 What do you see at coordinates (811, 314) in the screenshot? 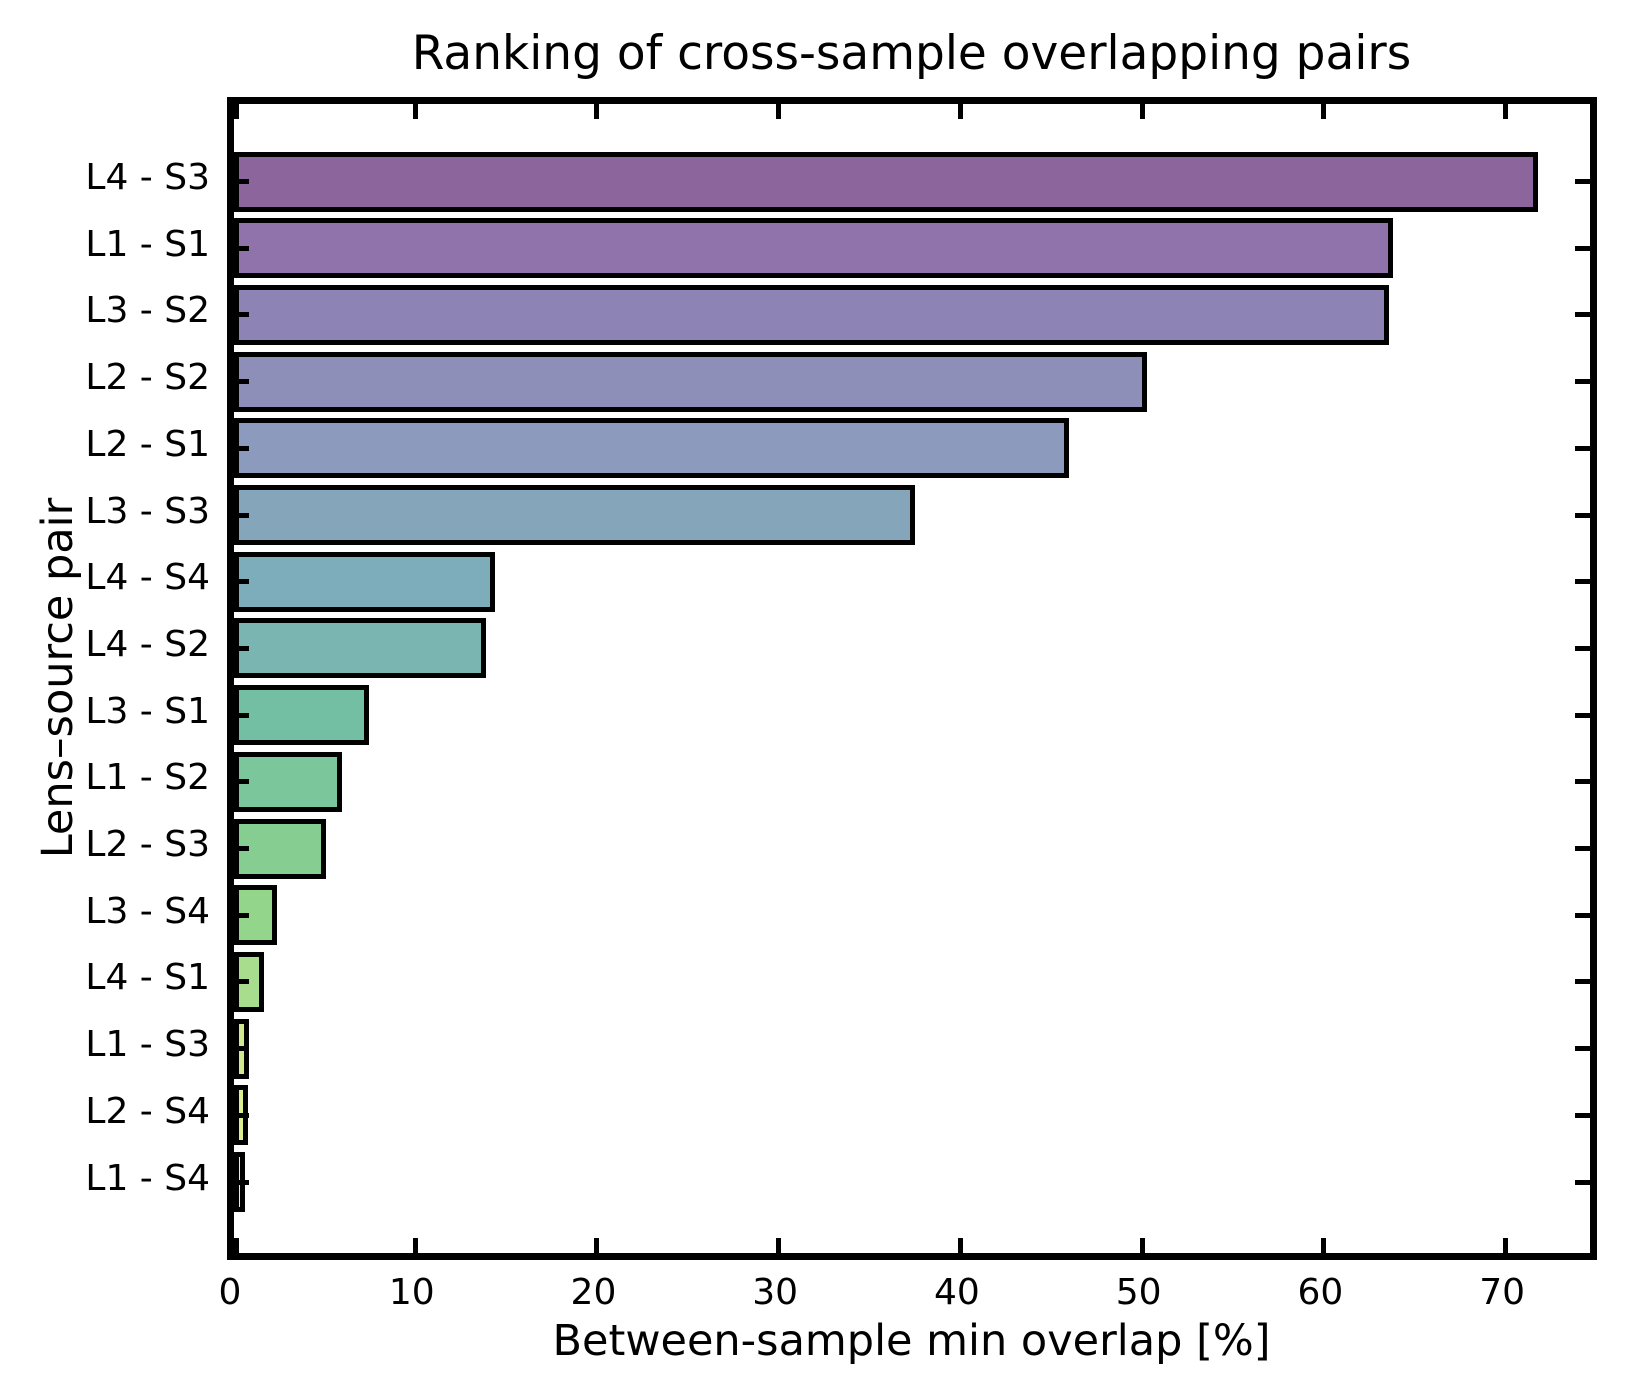
I see `bar-L3-S2` at bounding box center [811, 314].